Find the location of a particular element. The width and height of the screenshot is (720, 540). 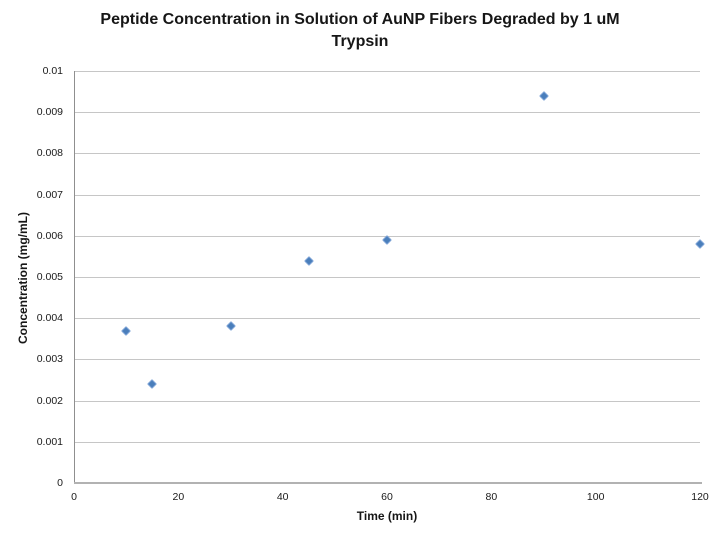

x-axis-line is located at coordinates (388, 483).